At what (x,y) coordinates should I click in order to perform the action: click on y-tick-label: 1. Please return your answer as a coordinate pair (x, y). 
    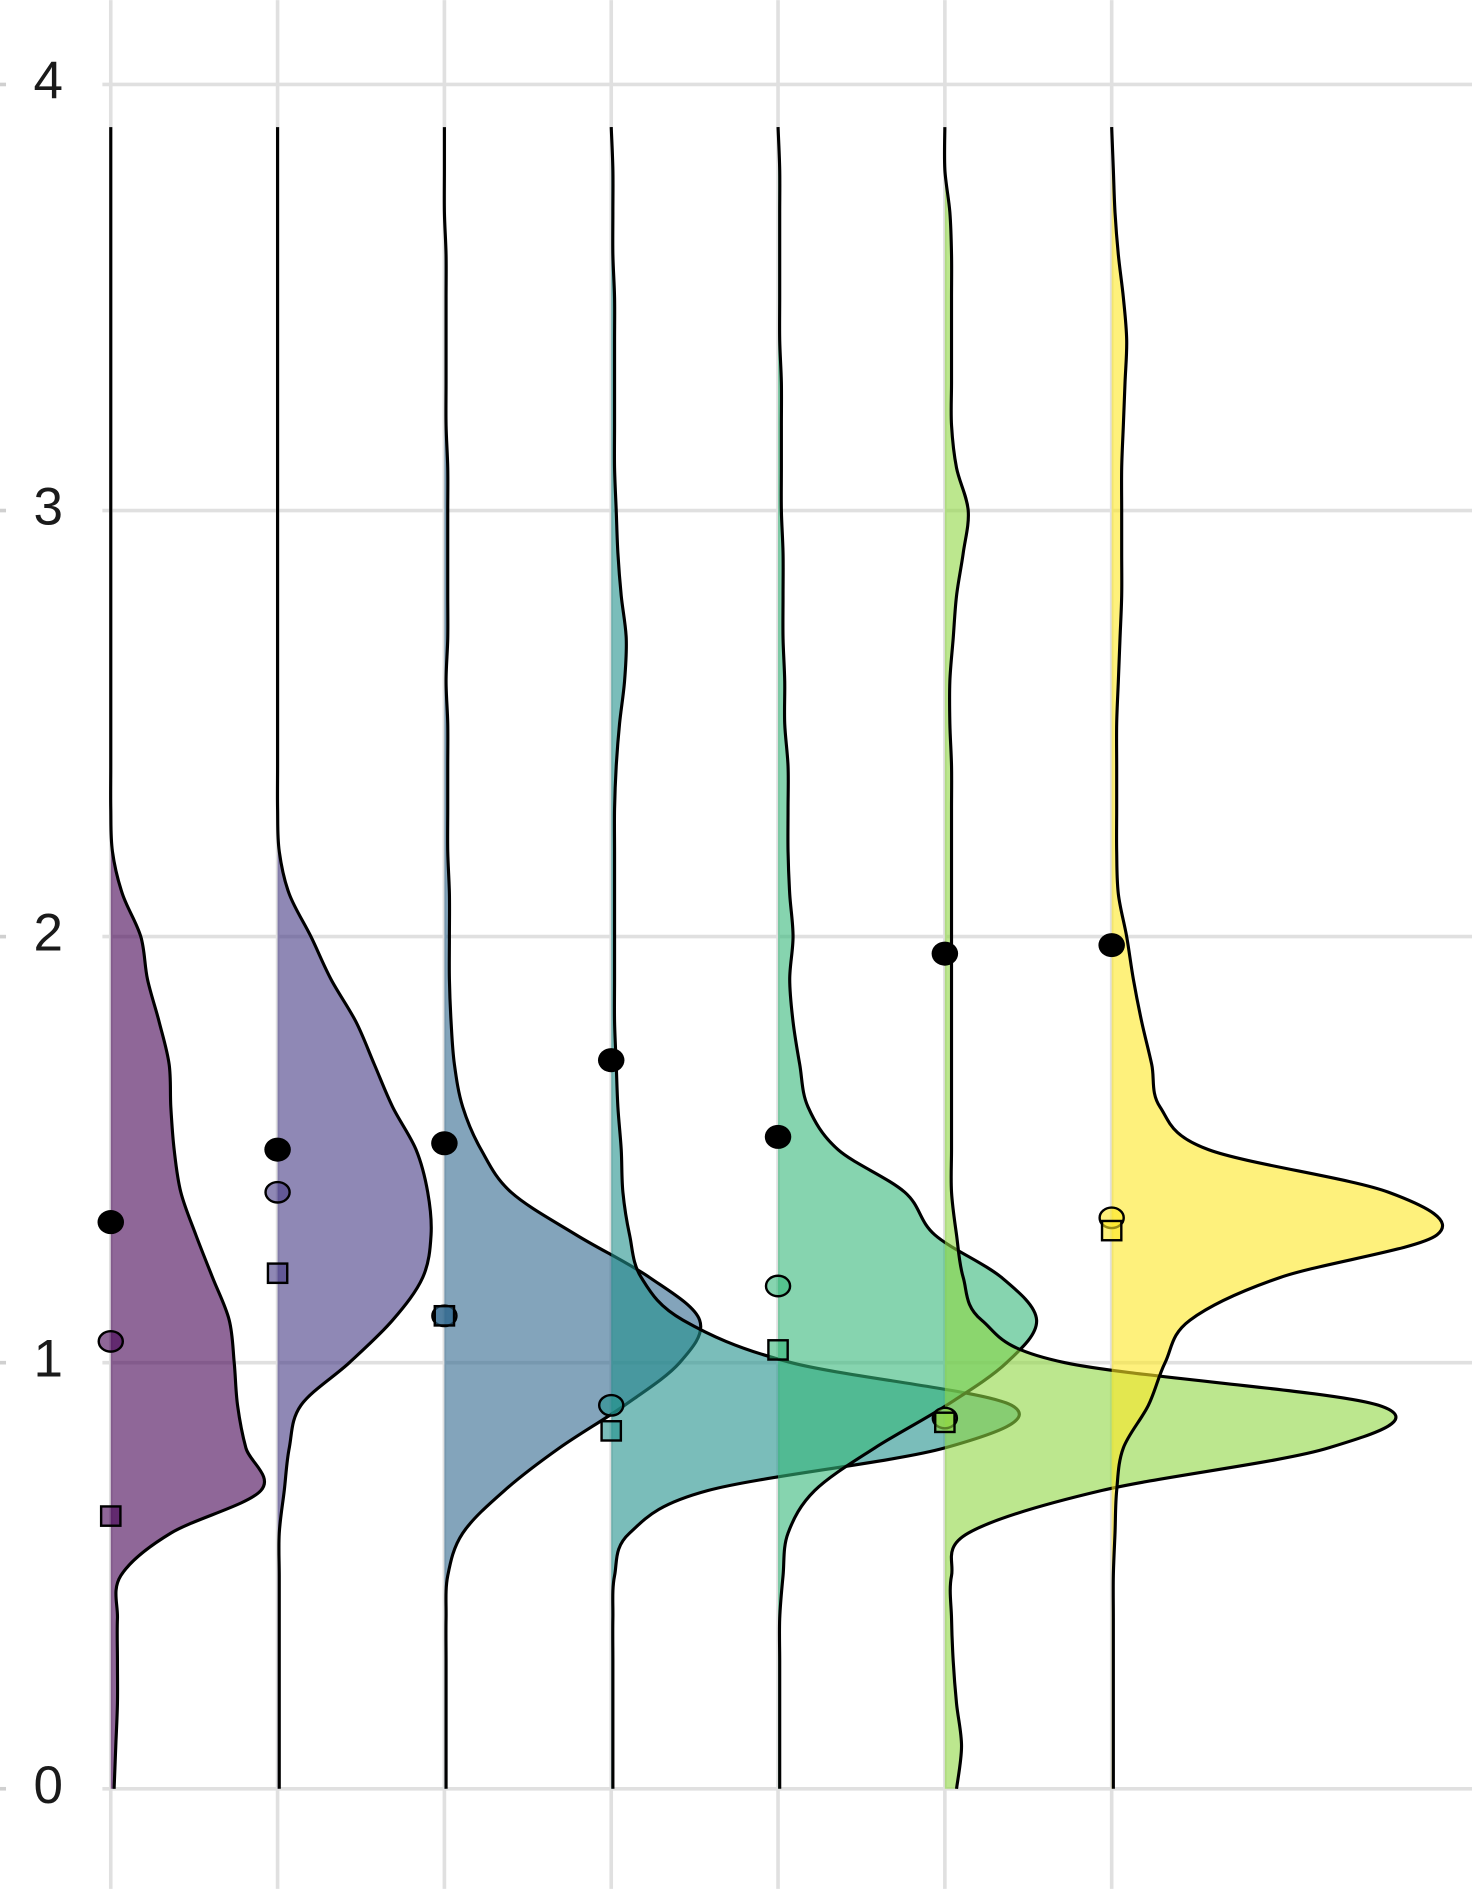
    Looking at the image, I should click on (47, 1359).